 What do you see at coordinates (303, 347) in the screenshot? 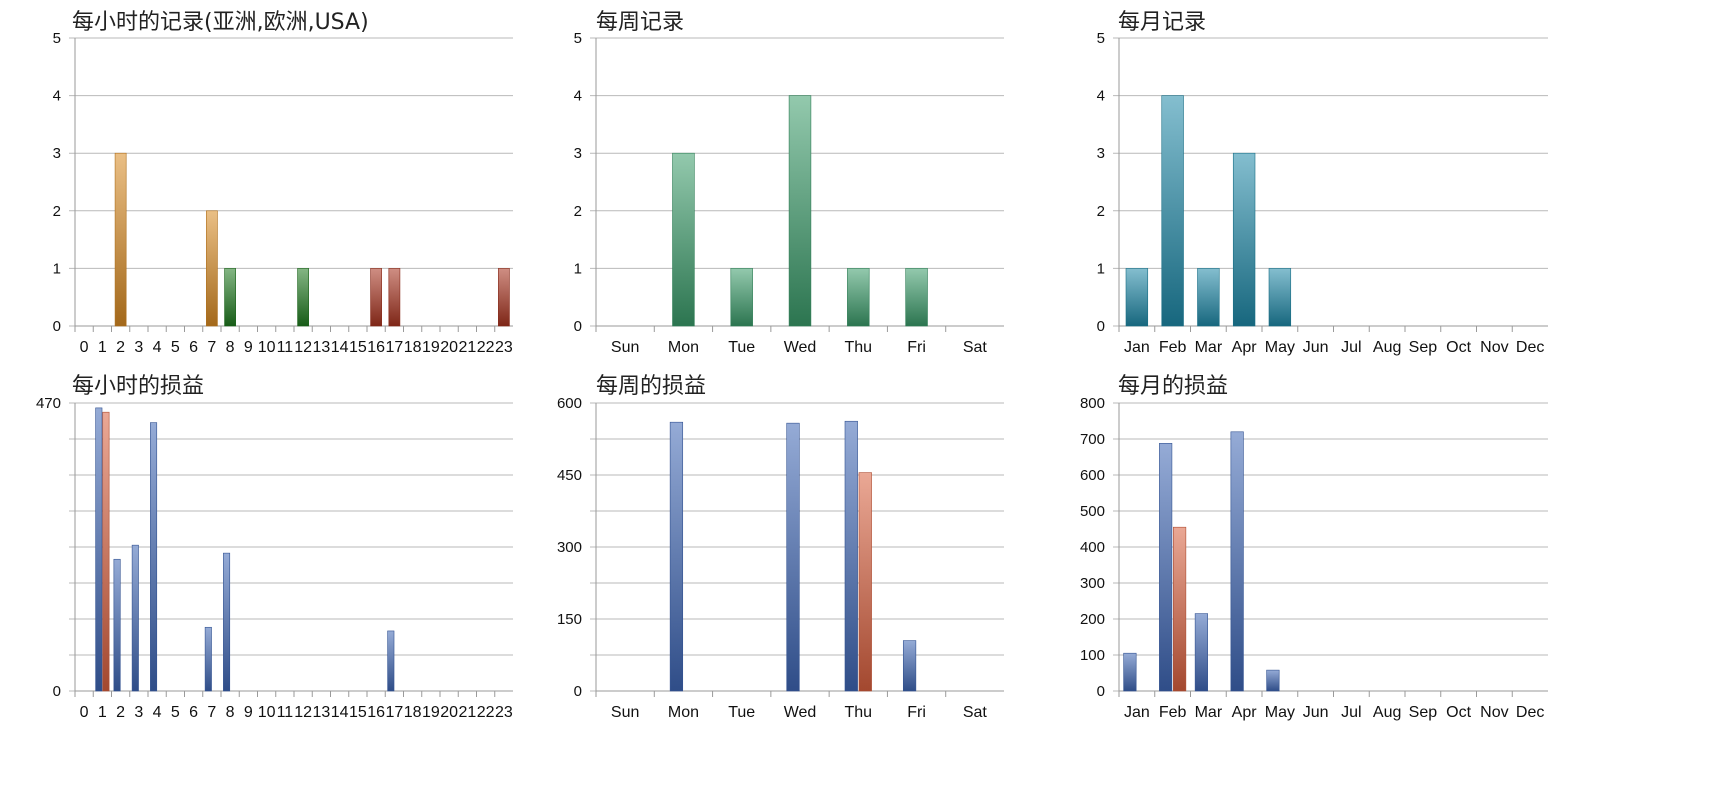
I see `x-tick-label: 12` at bounding box center [303, 347].